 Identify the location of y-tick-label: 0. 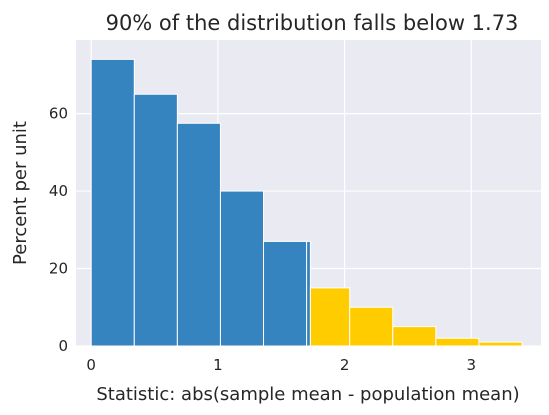
(63, 346).